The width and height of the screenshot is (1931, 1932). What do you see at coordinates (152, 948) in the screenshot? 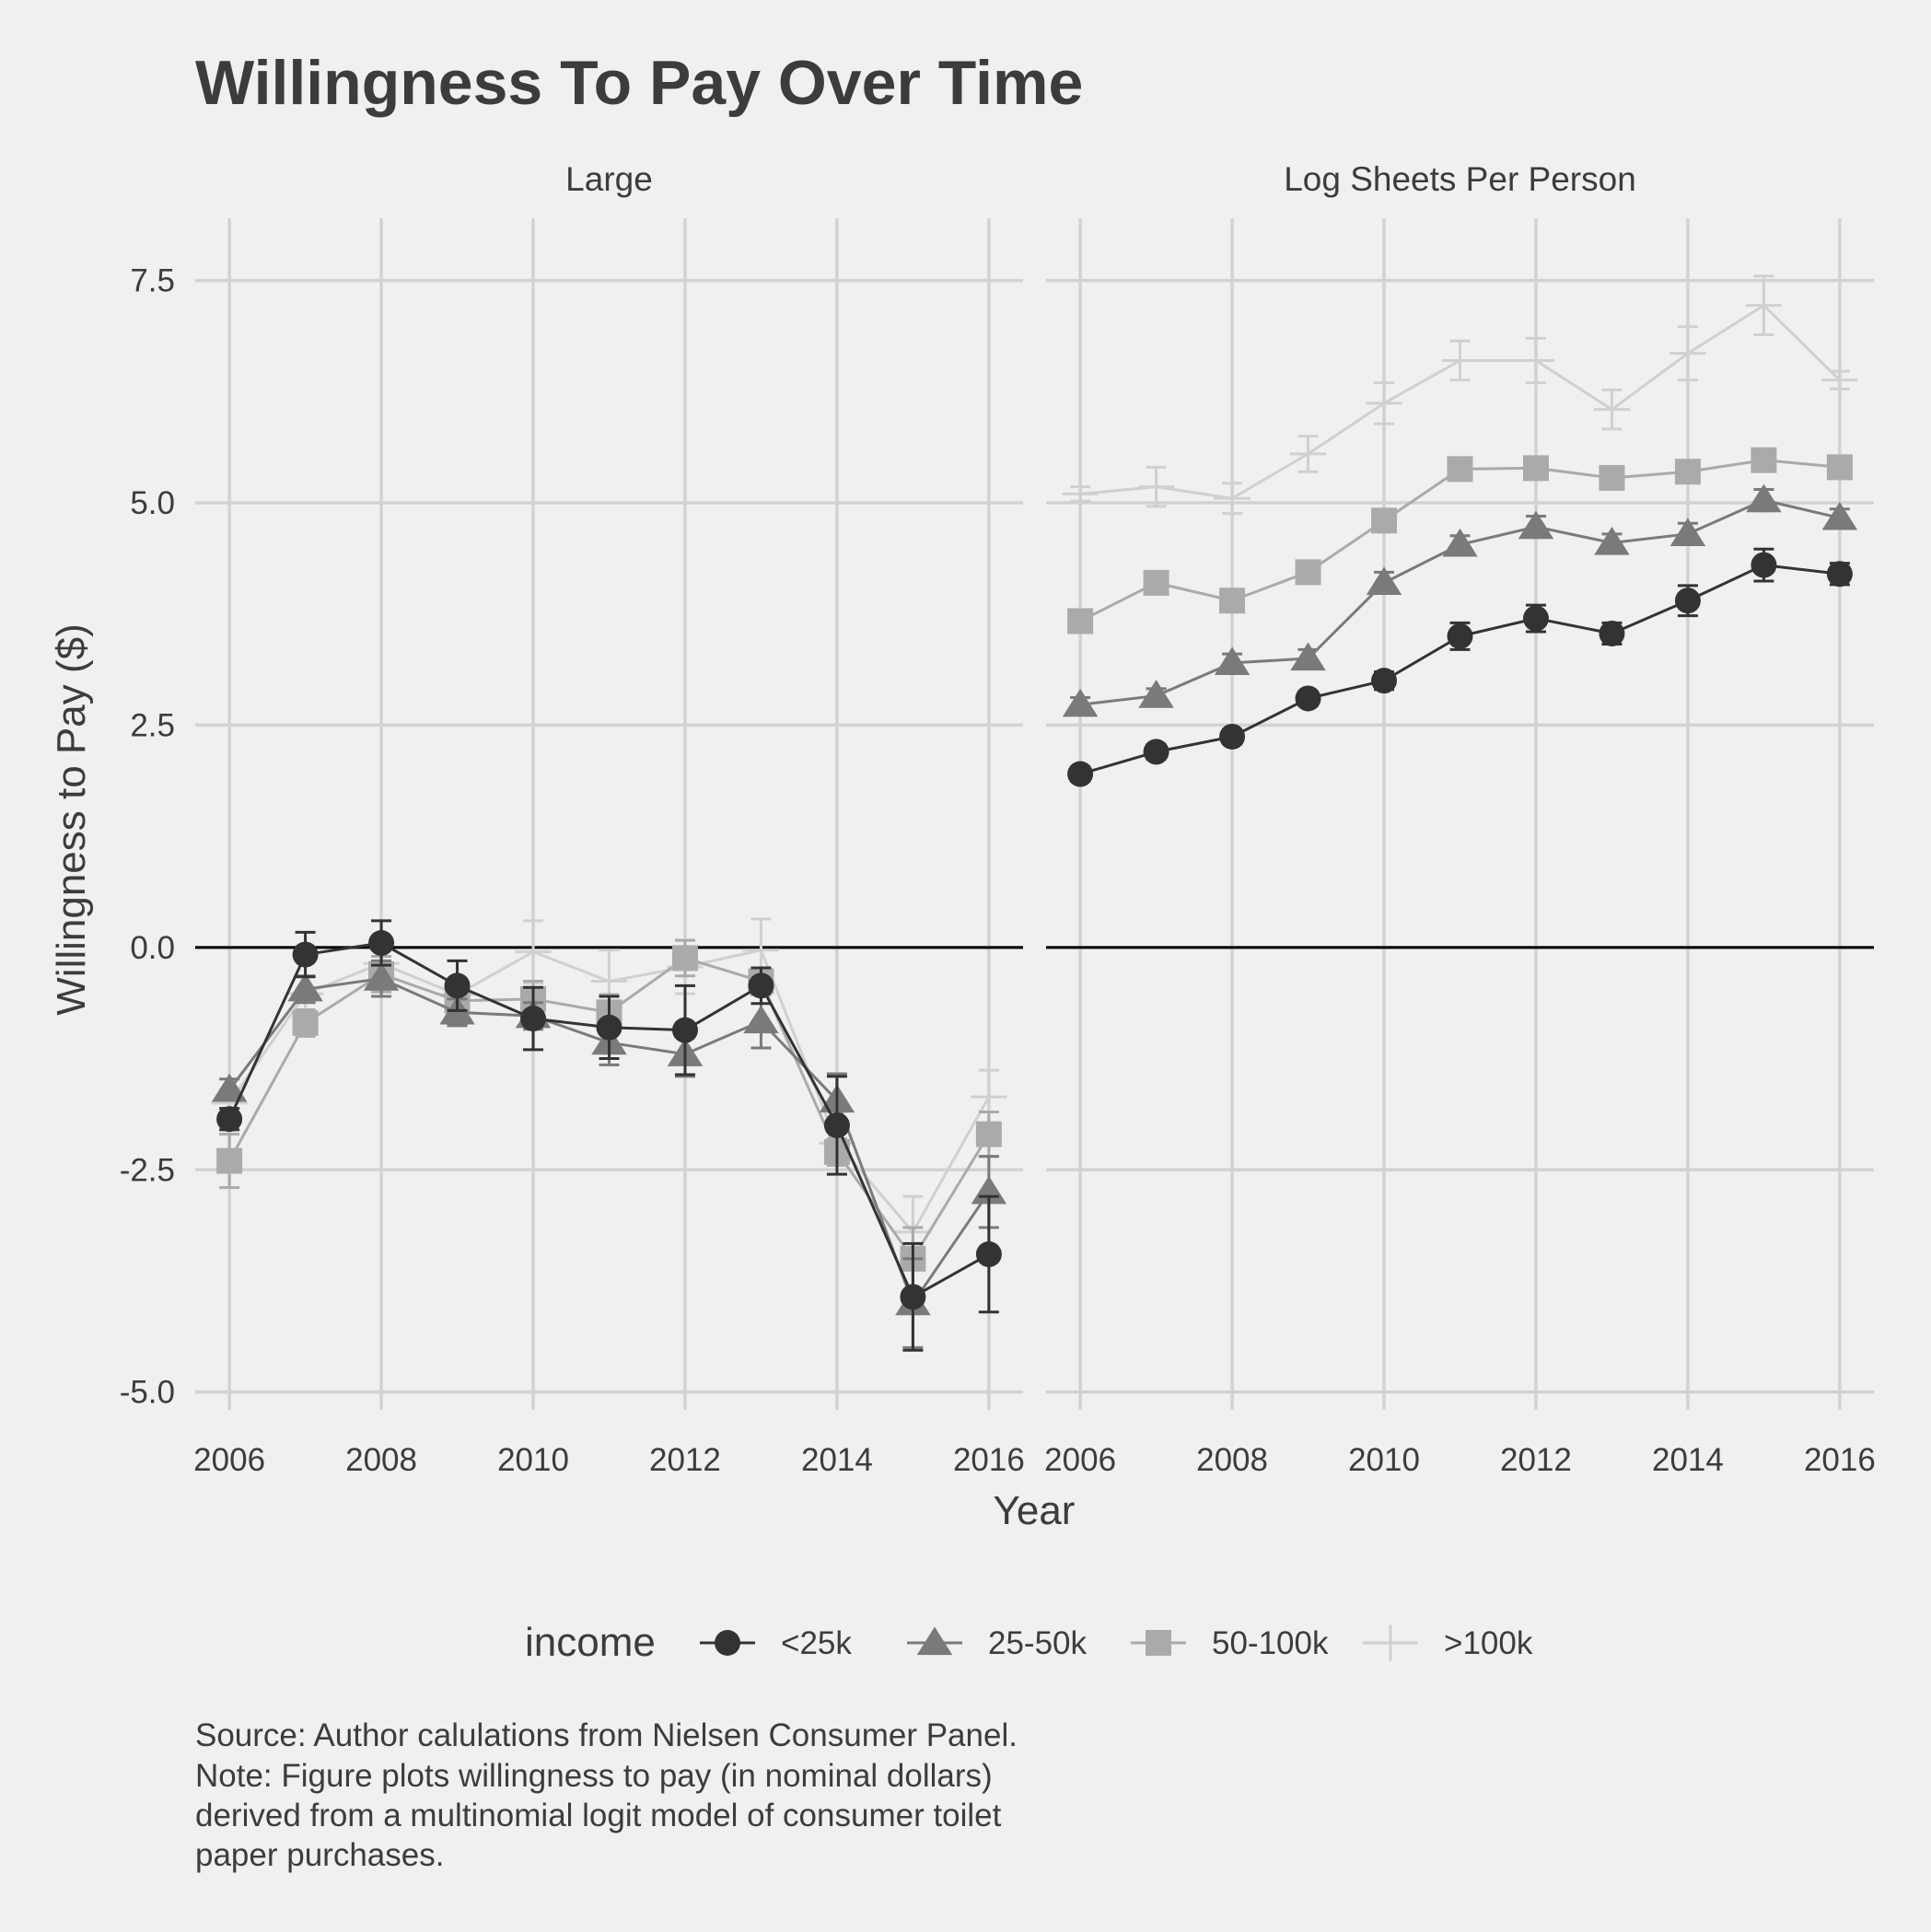
I see `y-tick-label: 0.0` at bounding box center [152, 948].